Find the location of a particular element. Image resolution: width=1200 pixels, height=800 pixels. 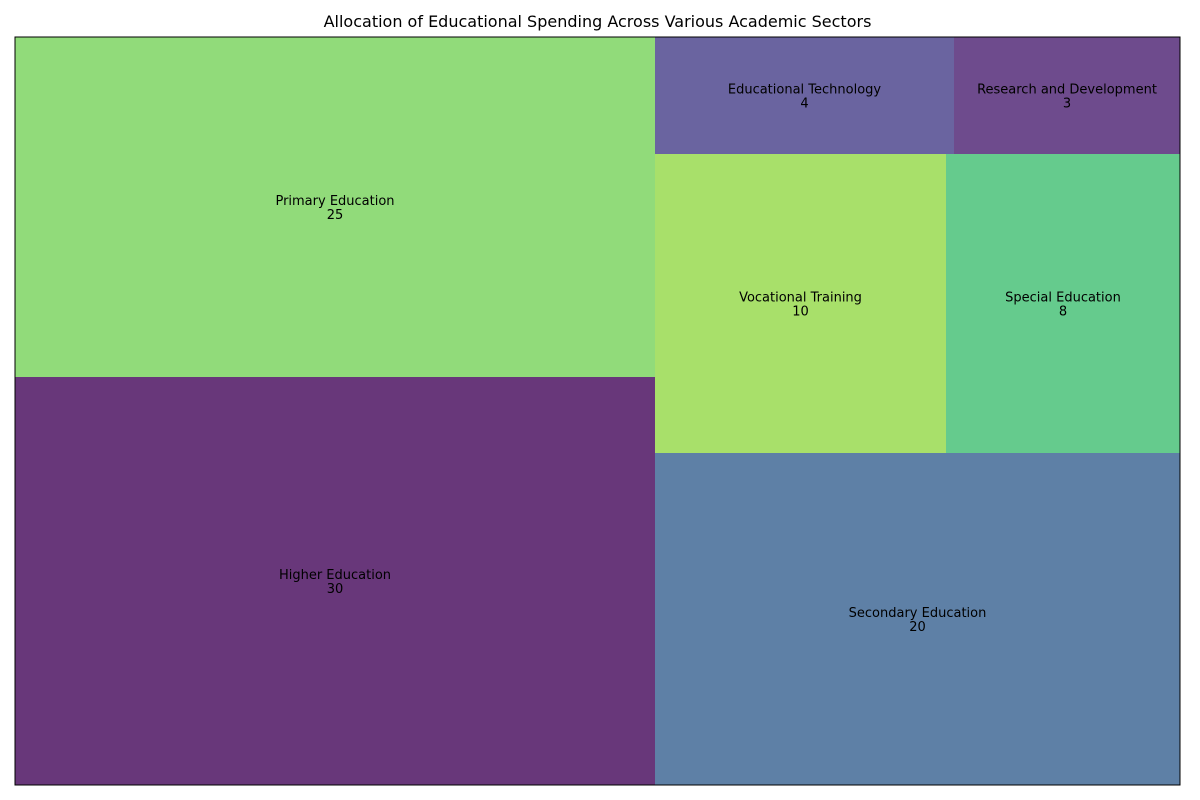

tile-label-research-and-development: Research and Development is located at coordinates (1067, 90).